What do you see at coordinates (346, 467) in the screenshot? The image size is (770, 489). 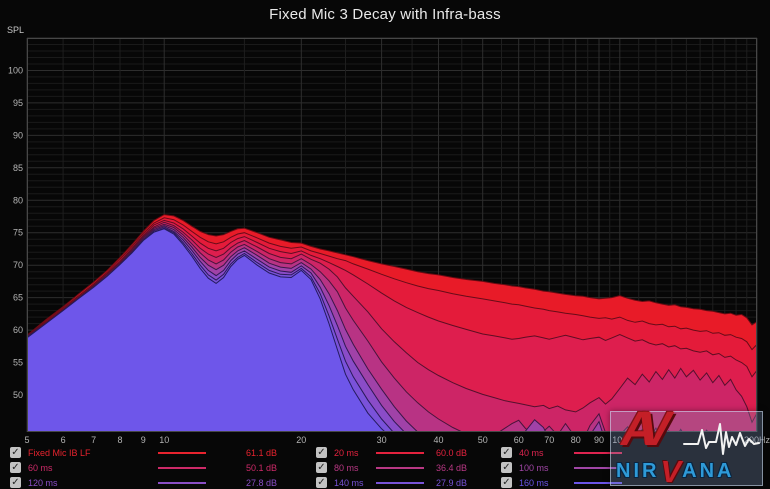 I see `legend-trace-label: 80 ms` at bounding box center [346, 467].